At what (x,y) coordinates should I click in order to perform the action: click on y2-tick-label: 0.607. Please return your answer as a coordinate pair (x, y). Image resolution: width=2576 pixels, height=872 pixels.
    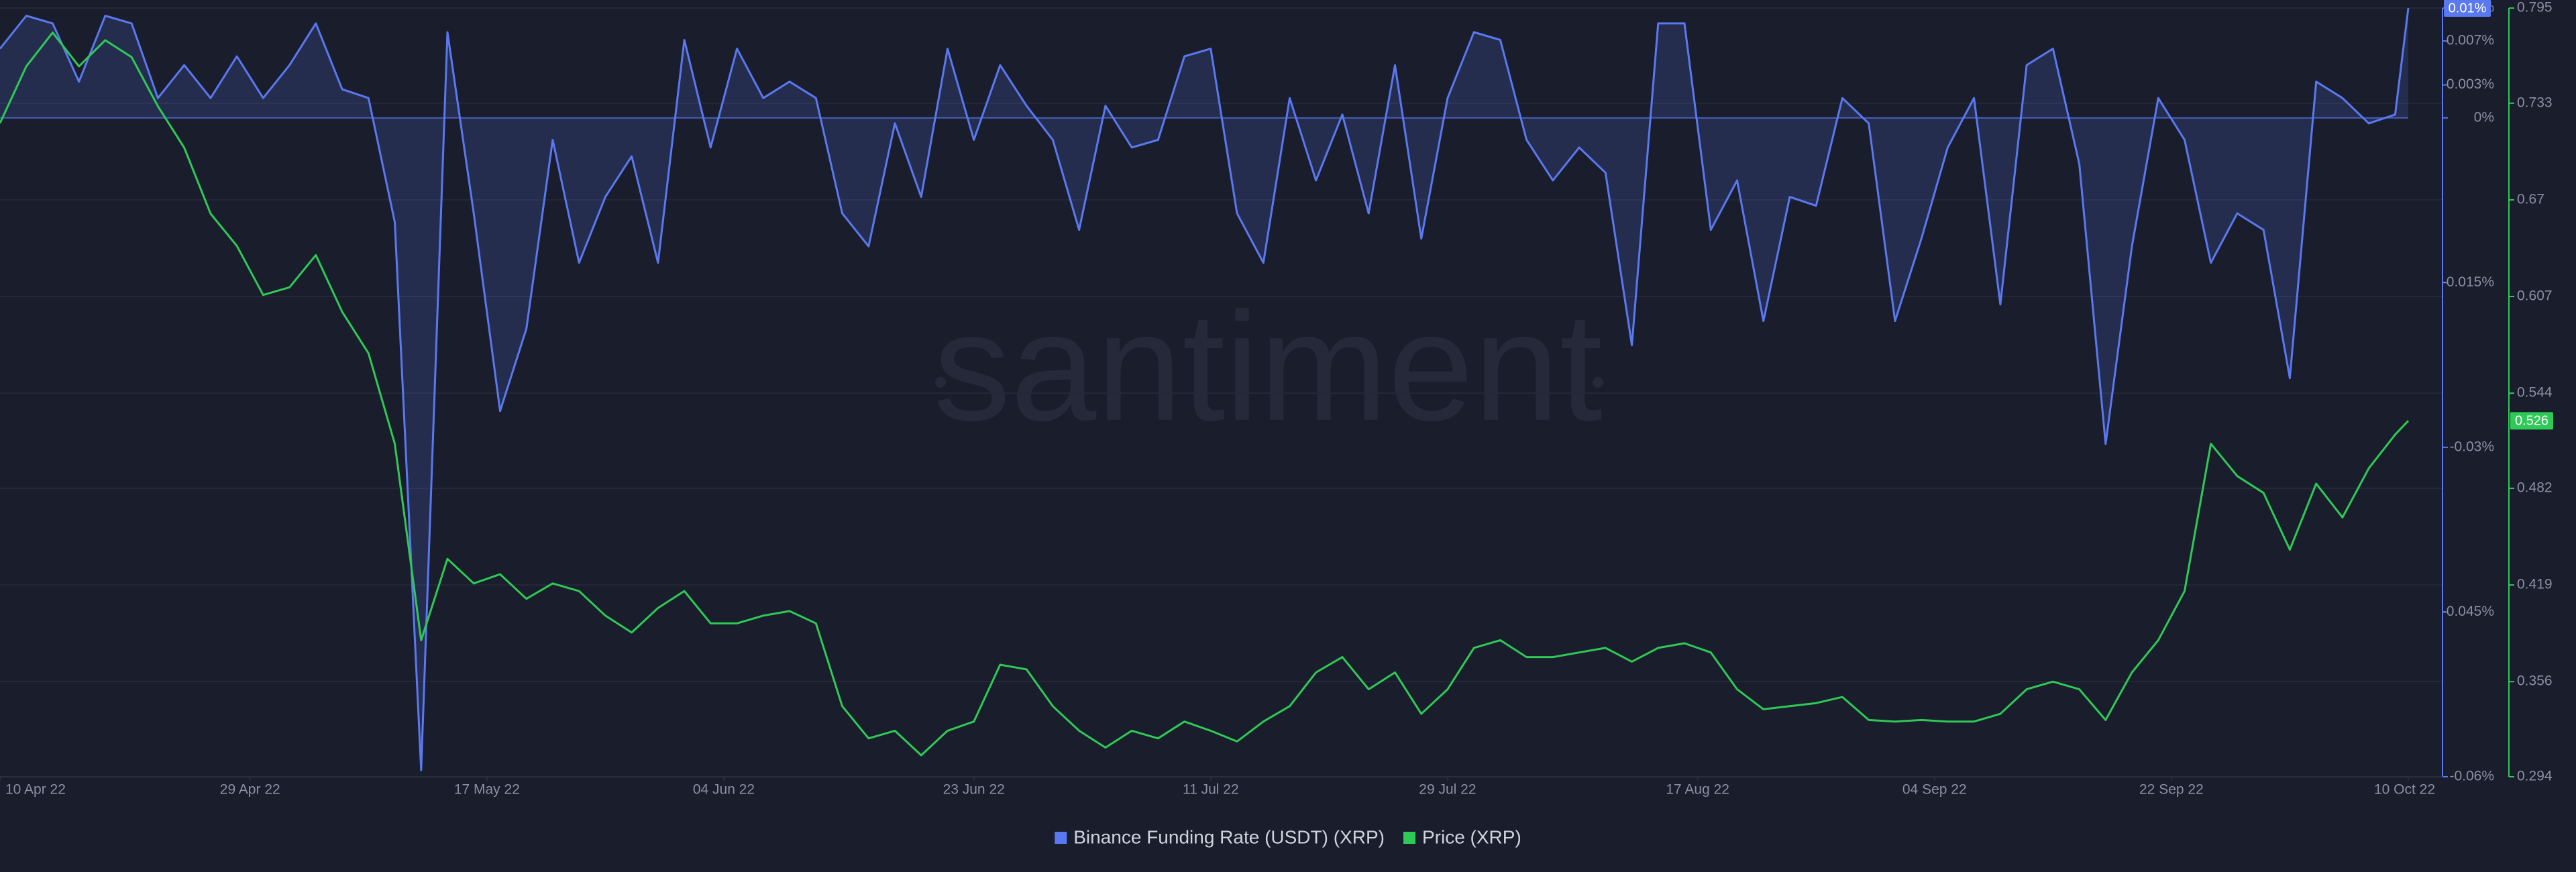
    Looking at the image, I should click on (2535, 296).